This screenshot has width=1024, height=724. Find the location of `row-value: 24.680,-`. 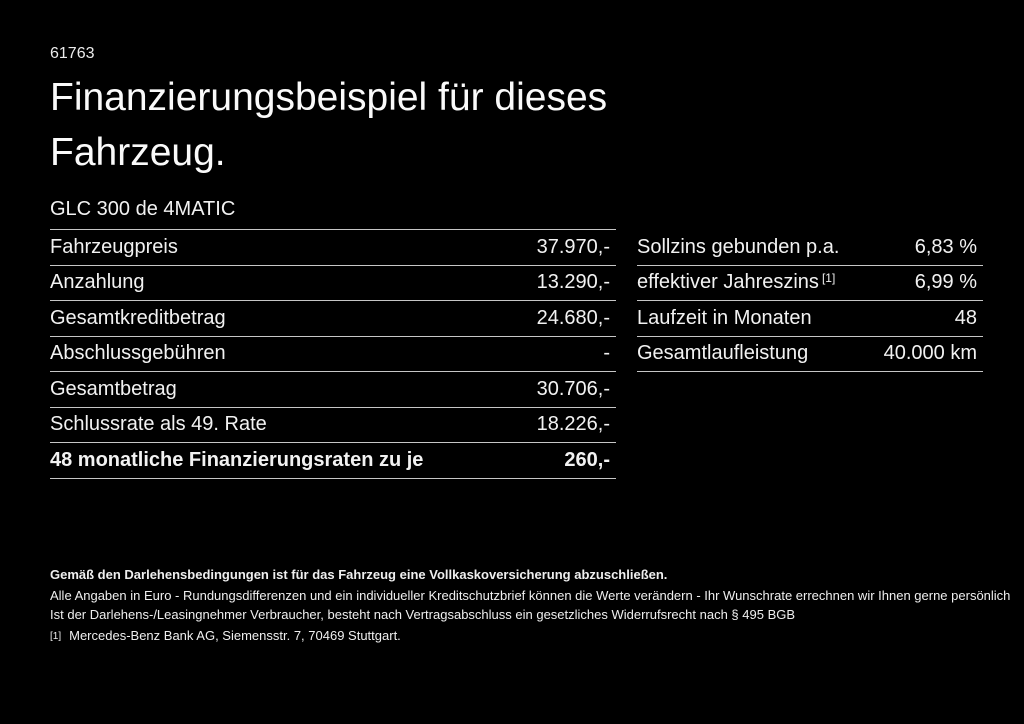

row-value: 24.680,- is located at coordinates (573, 317).